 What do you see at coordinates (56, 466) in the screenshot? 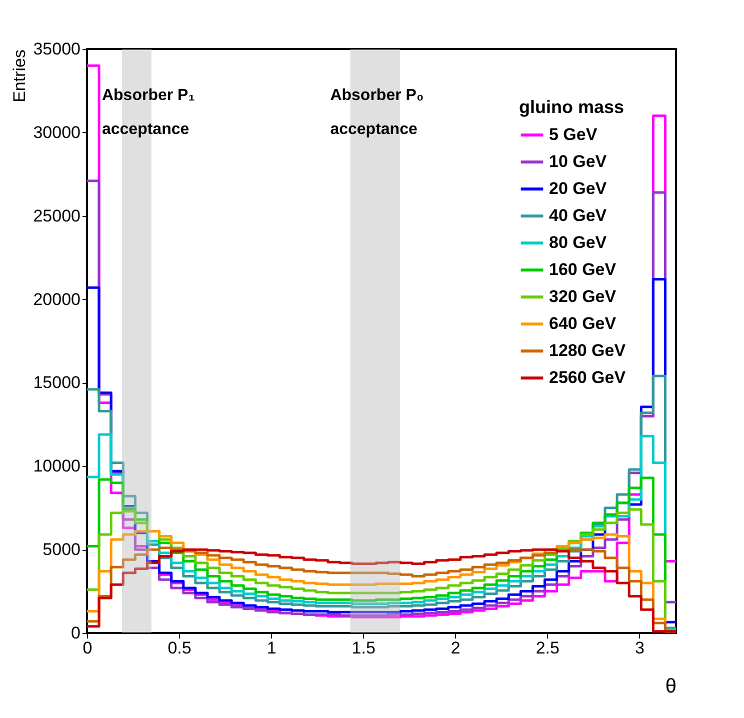
I see `y-tick-label: 10000` at bounding box center [56, 466].